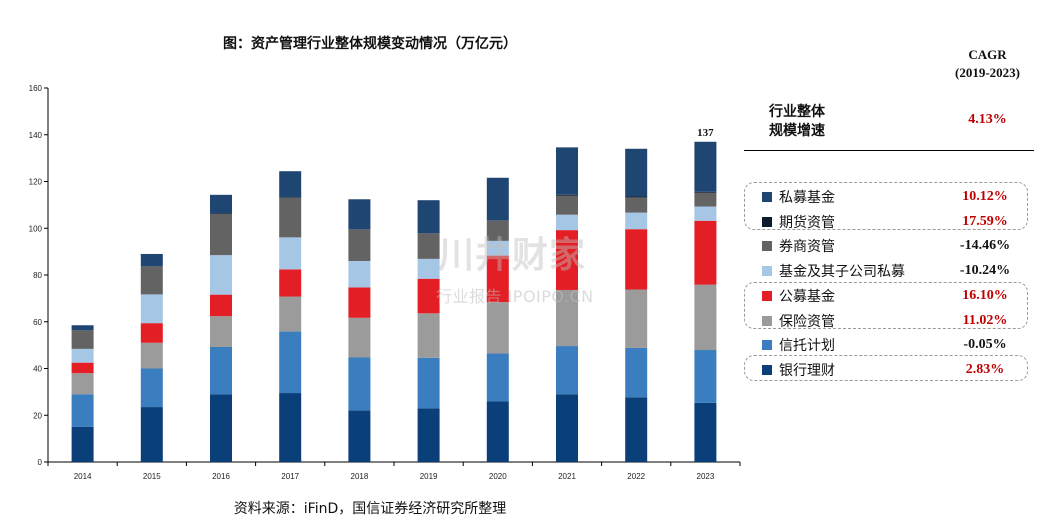 Image resolution: width=1057 pixels, height=527 pixels. I want to click on legend-cagr-value: 10.12%, so click(985, 196).